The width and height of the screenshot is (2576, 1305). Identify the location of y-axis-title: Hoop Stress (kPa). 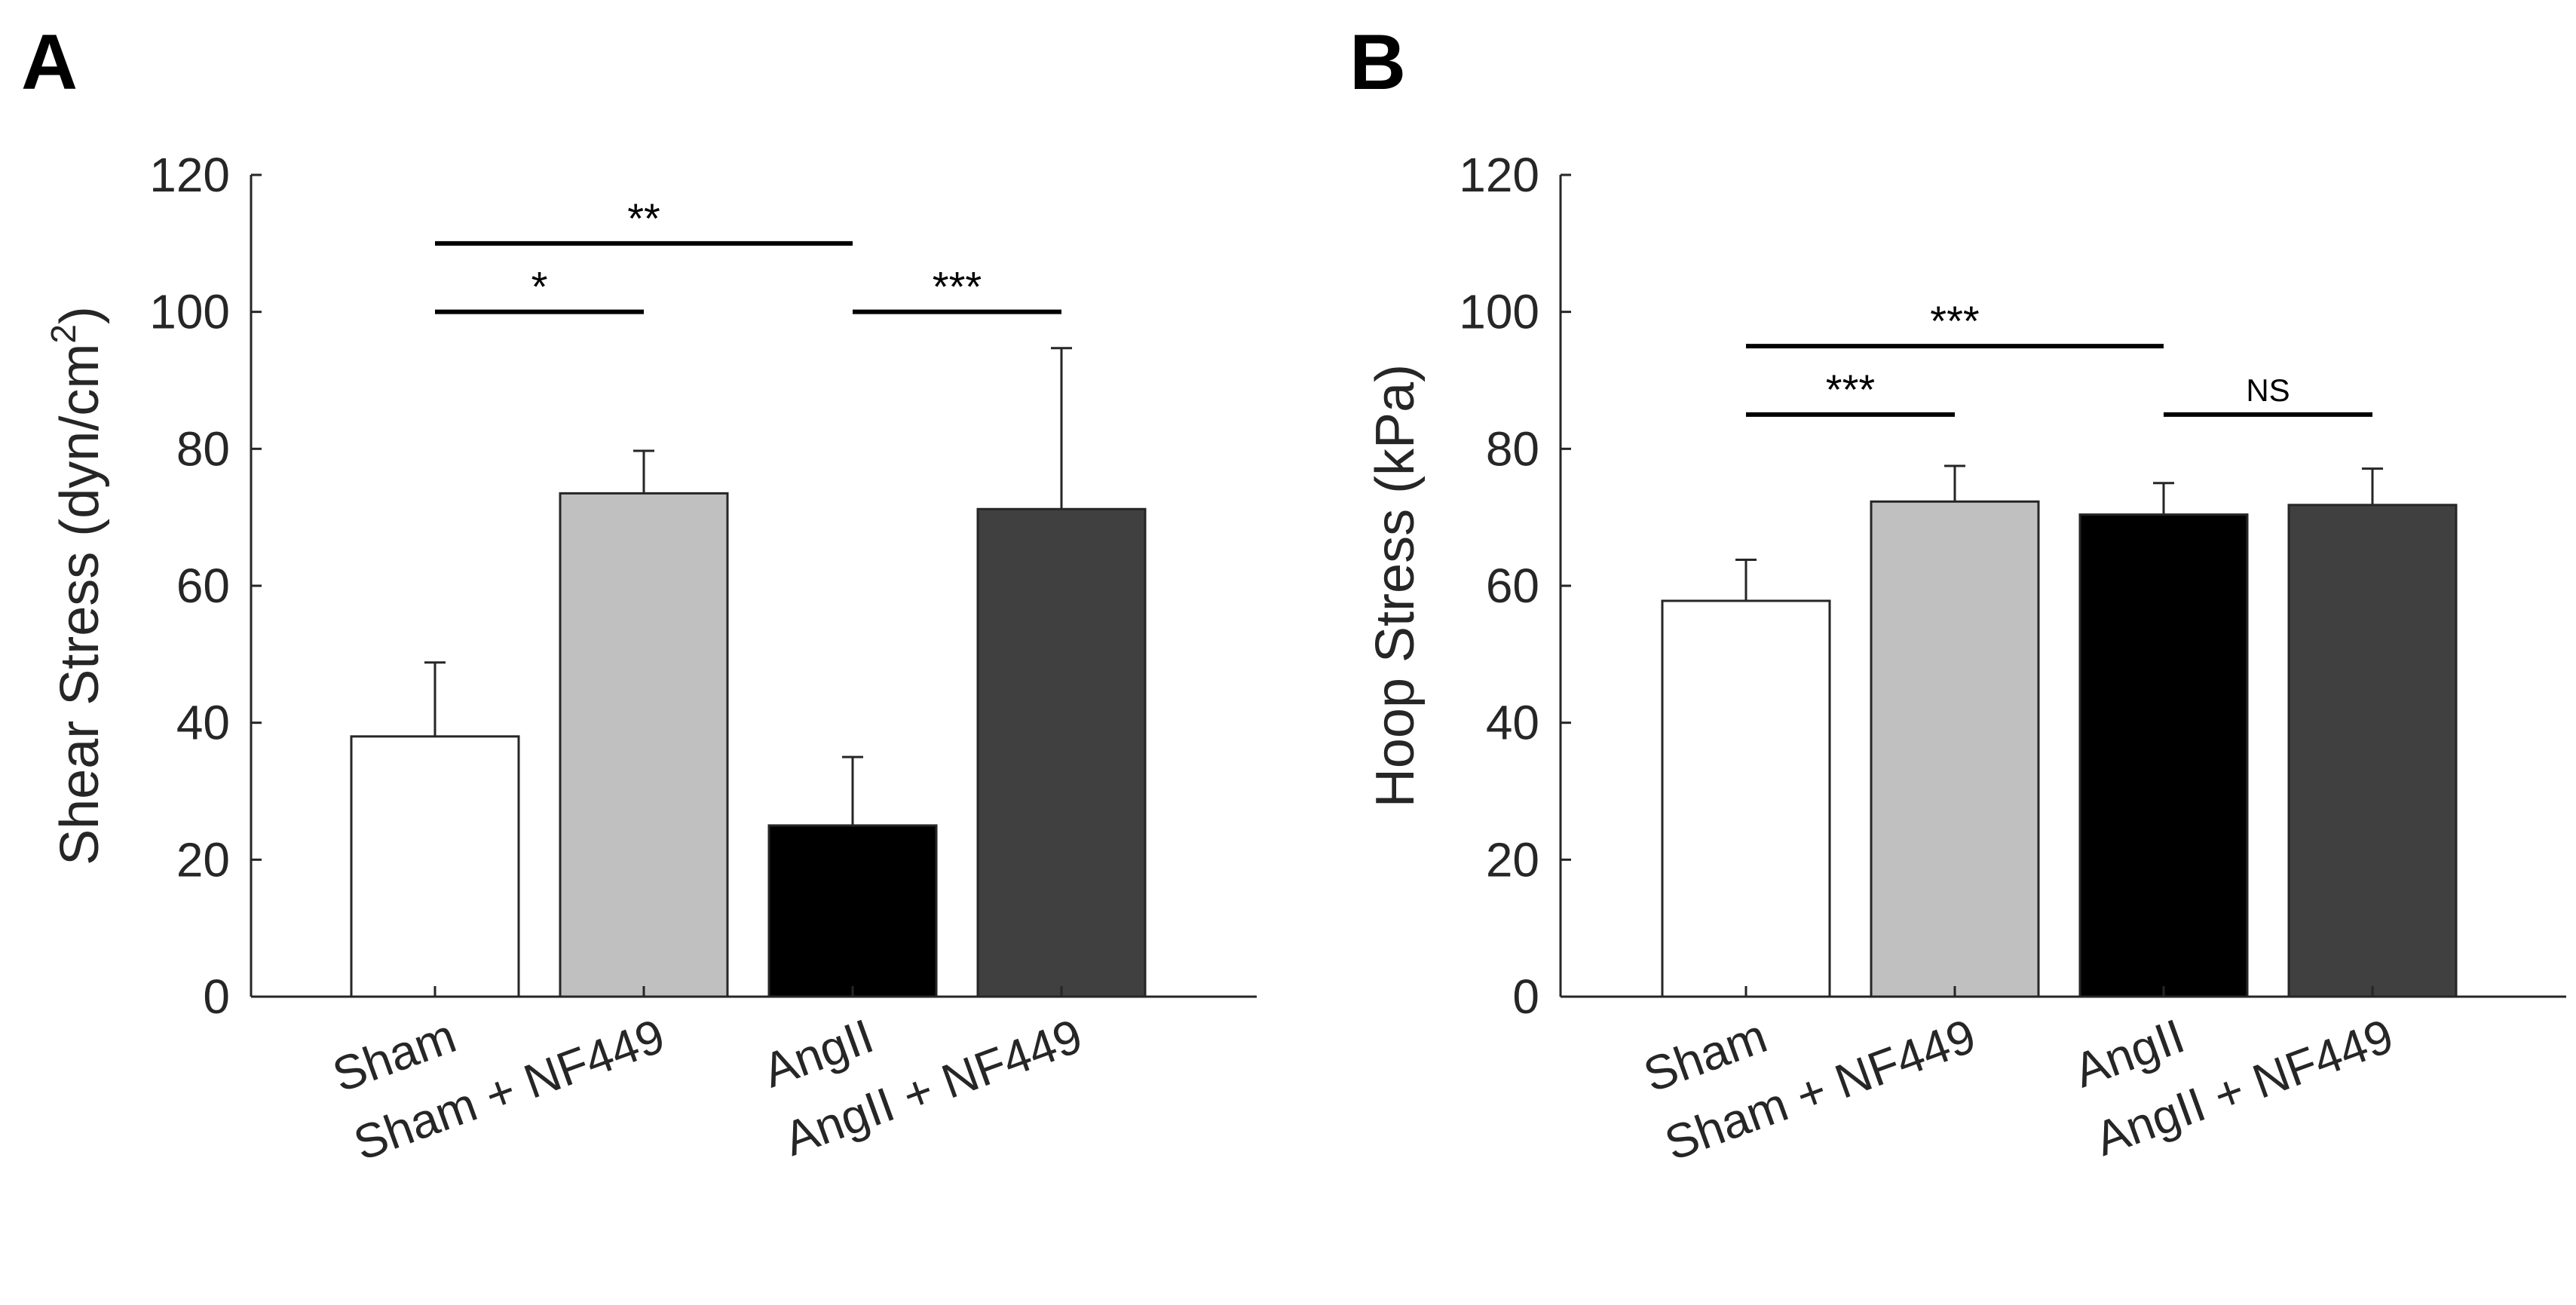
(1395, 585).